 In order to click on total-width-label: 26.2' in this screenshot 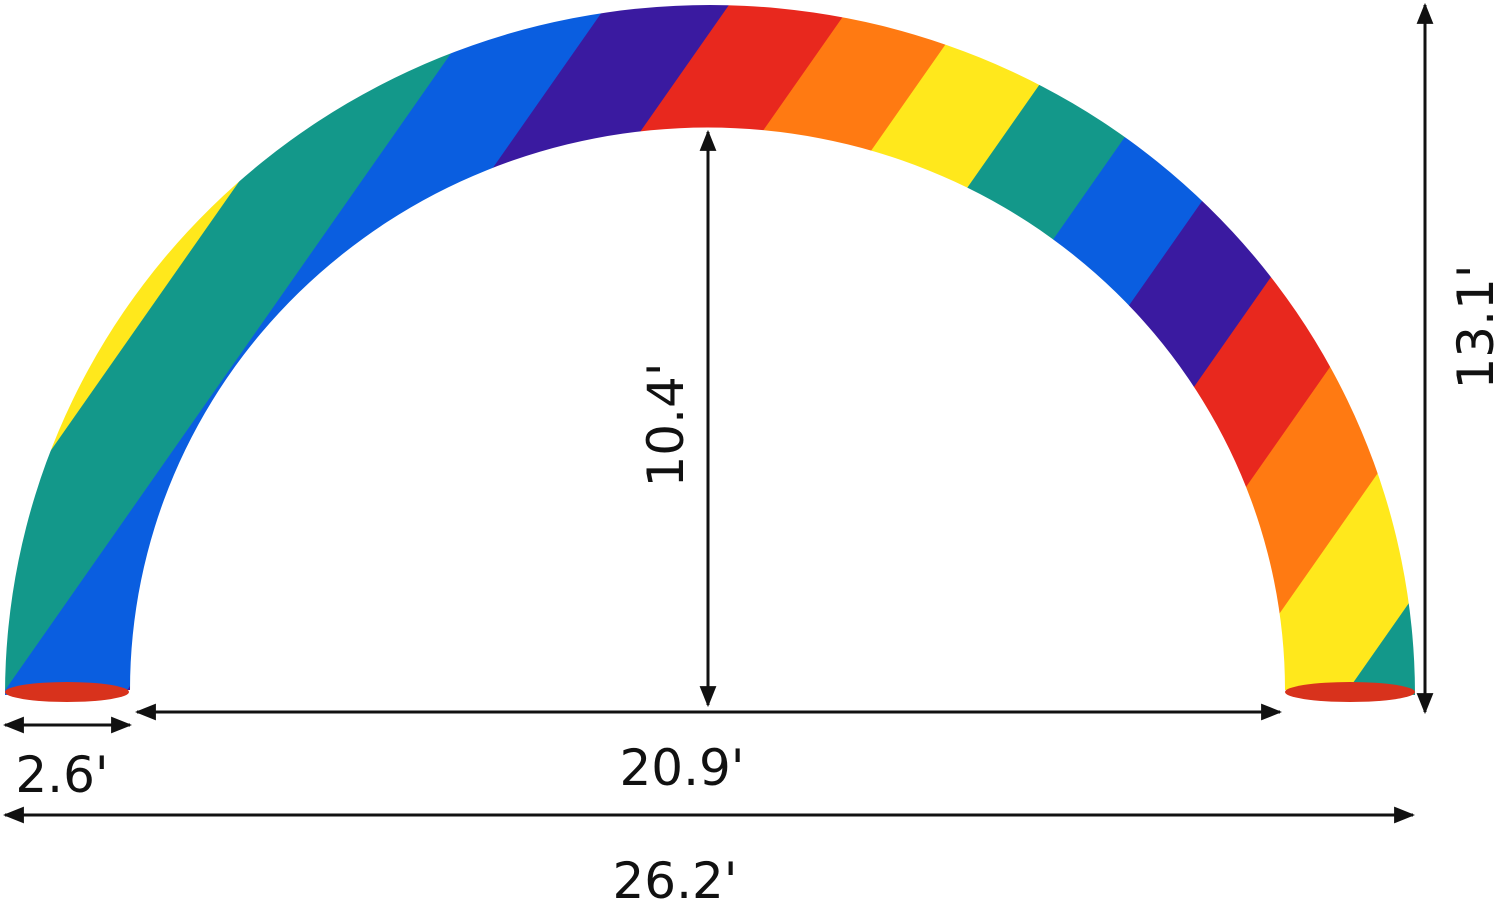, I will do `click(674, 878)`.